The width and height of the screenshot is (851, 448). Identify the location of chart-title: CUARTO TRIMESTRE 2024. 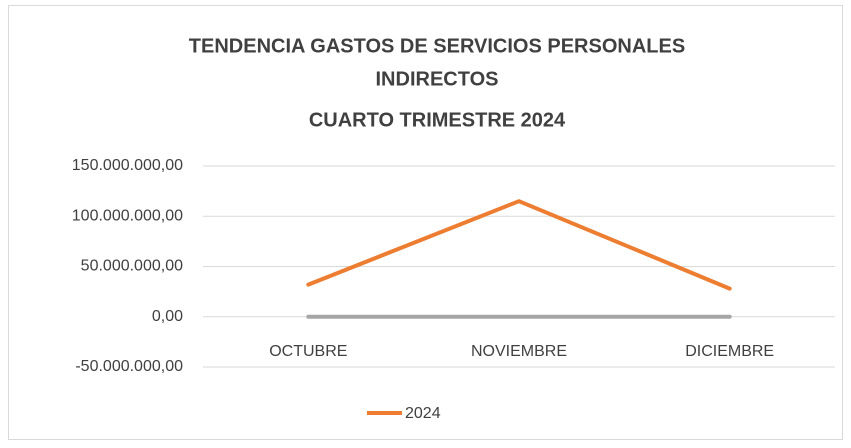
(437, 120).